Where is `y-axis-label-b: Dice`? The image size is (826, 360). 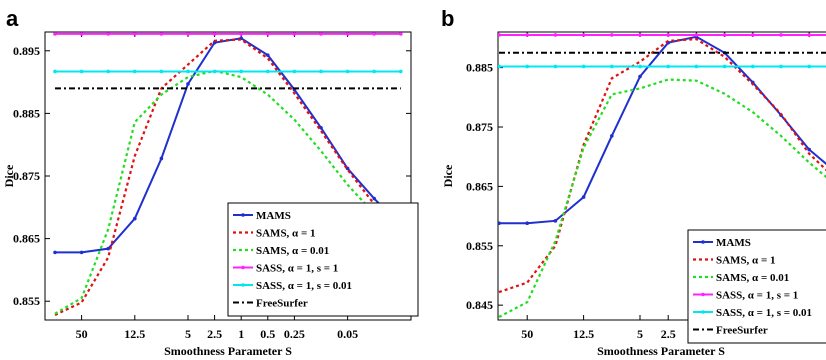 y-axis-label-b: Dice is located at coordinates (448, 175).